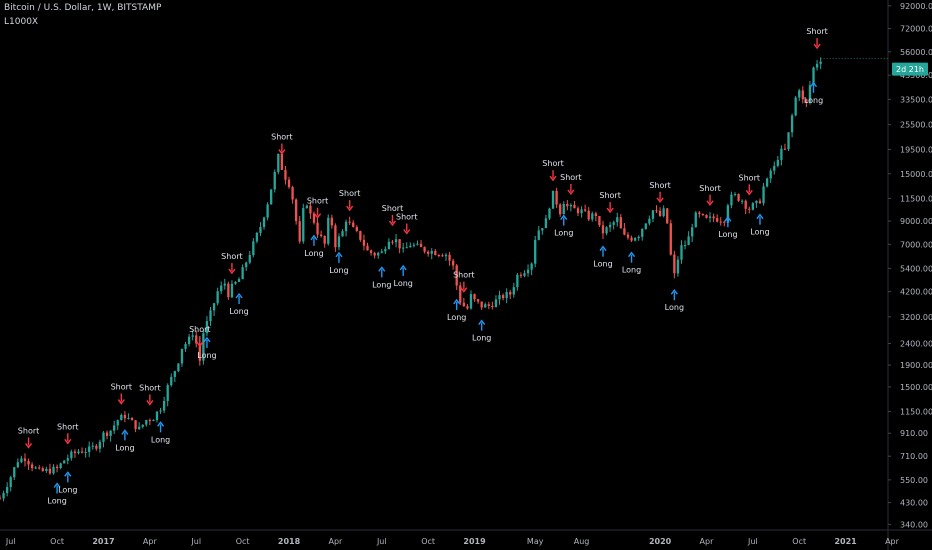  What do you see at coordinates (914, 433) in the screenshot?
I see `price-tick-label: 910.00` at bounding box center [914, 433].